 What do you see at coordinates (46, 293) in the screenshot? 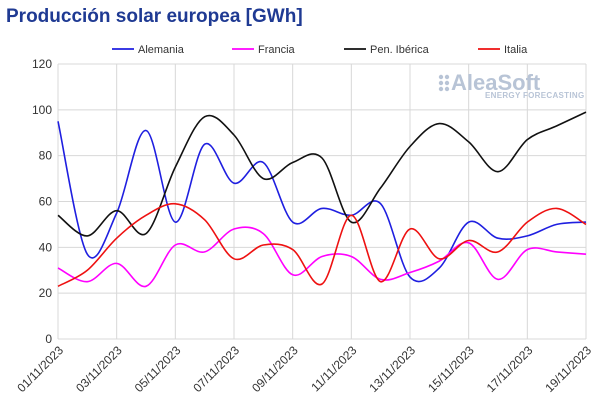
I see `y-tick-label: 20` at bounding box center [46, 293].